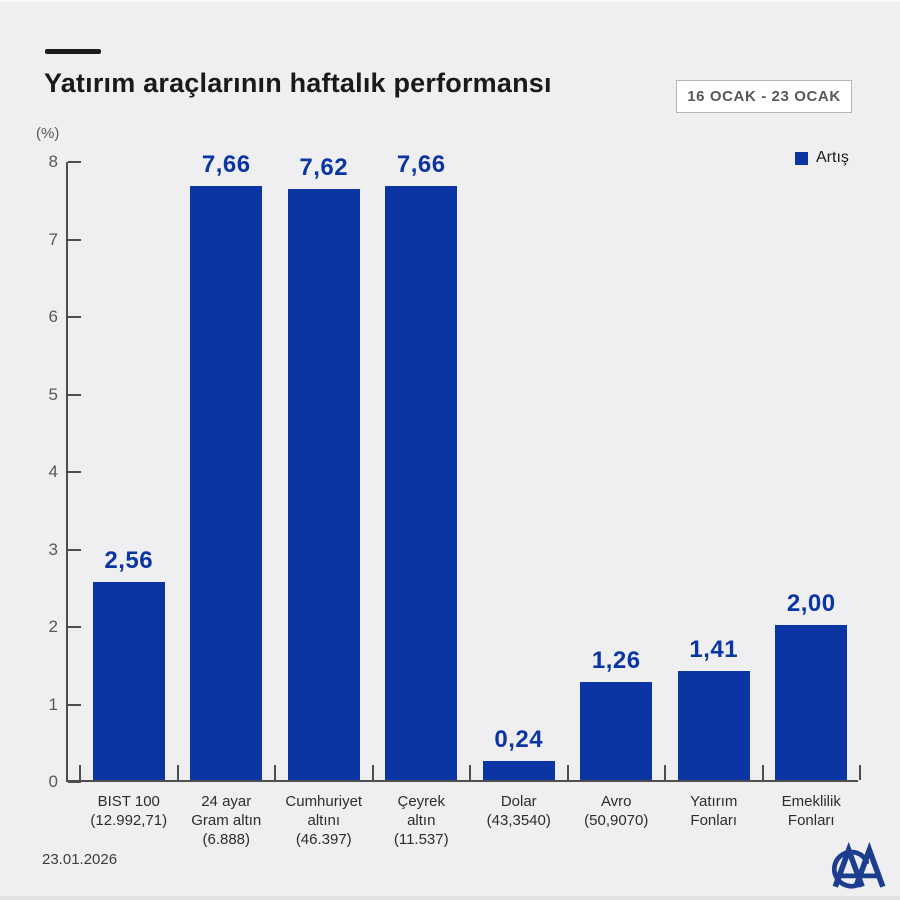 The height and width of the screenshot is (900, 900). What do you see at coordinates (811, 811) in the screenshot?
I see `cat-label: Emeklilik Fonları` at bounding box center [811, 811].